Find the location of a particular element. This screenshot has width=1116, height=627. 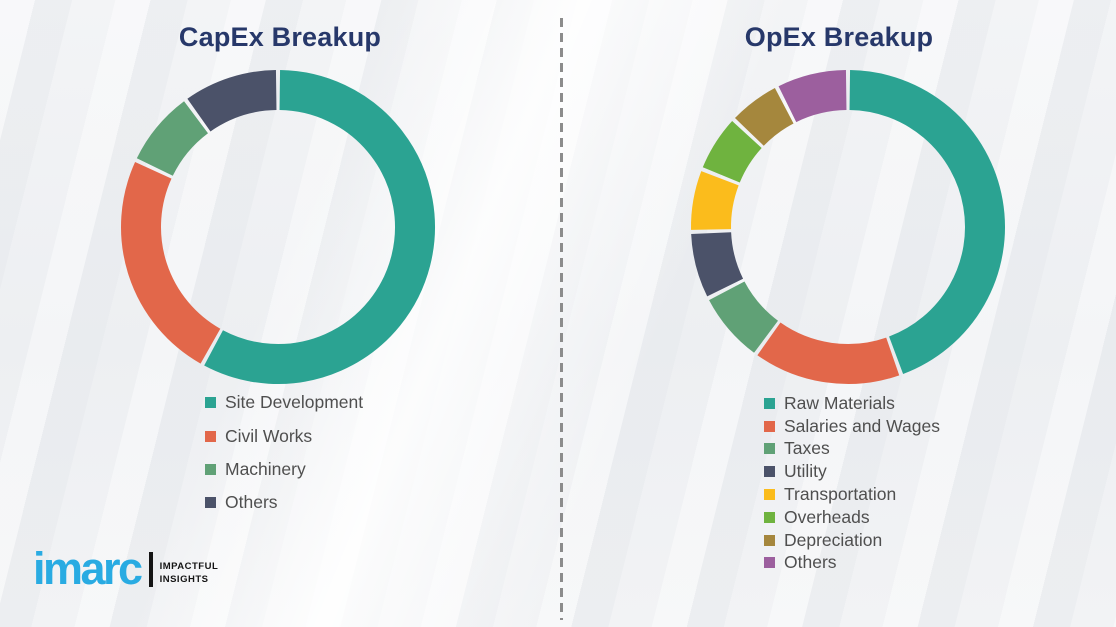

legend-item-salaries-and-wages: Salaries and Wages is located at coordinates (852, 426).